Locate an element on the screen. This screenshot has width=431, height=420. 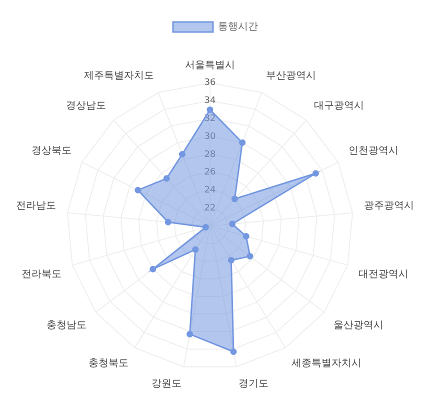
spoke-label: 서울특별시 is located at coordinates (210, 65).